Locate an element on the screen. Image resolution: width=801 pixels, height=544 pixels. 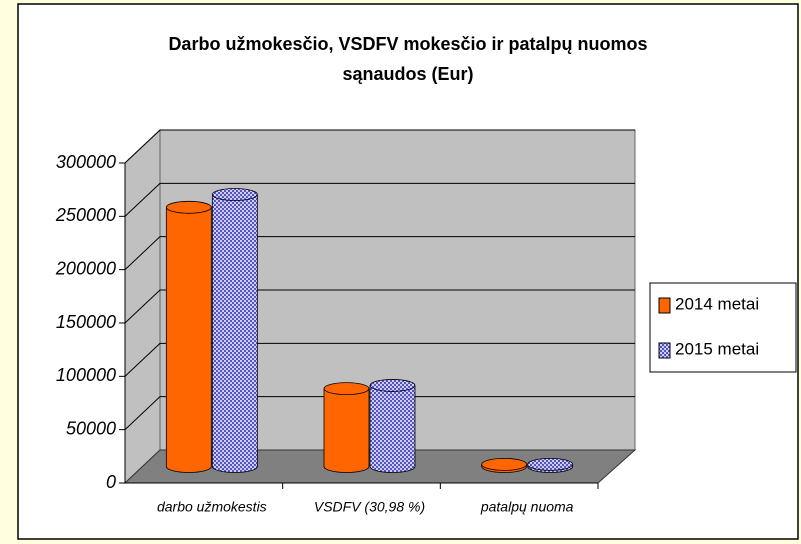
y-tick-label: 50000 is located at coordinates (91, 428).